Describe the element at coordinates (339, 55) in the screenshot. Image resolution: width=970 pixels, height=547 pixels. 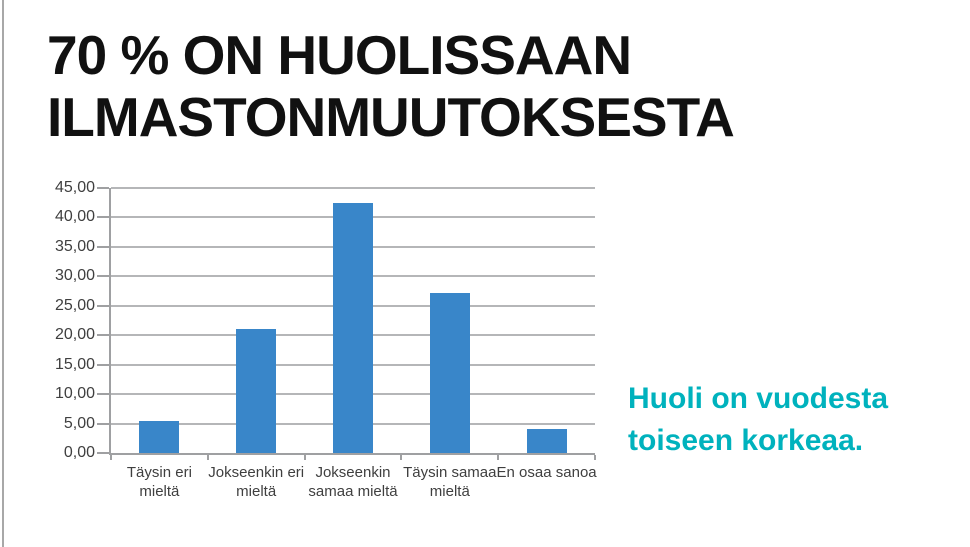
I see `page-title-line-1: 70 % ON HUOLISSAAN` at that location.